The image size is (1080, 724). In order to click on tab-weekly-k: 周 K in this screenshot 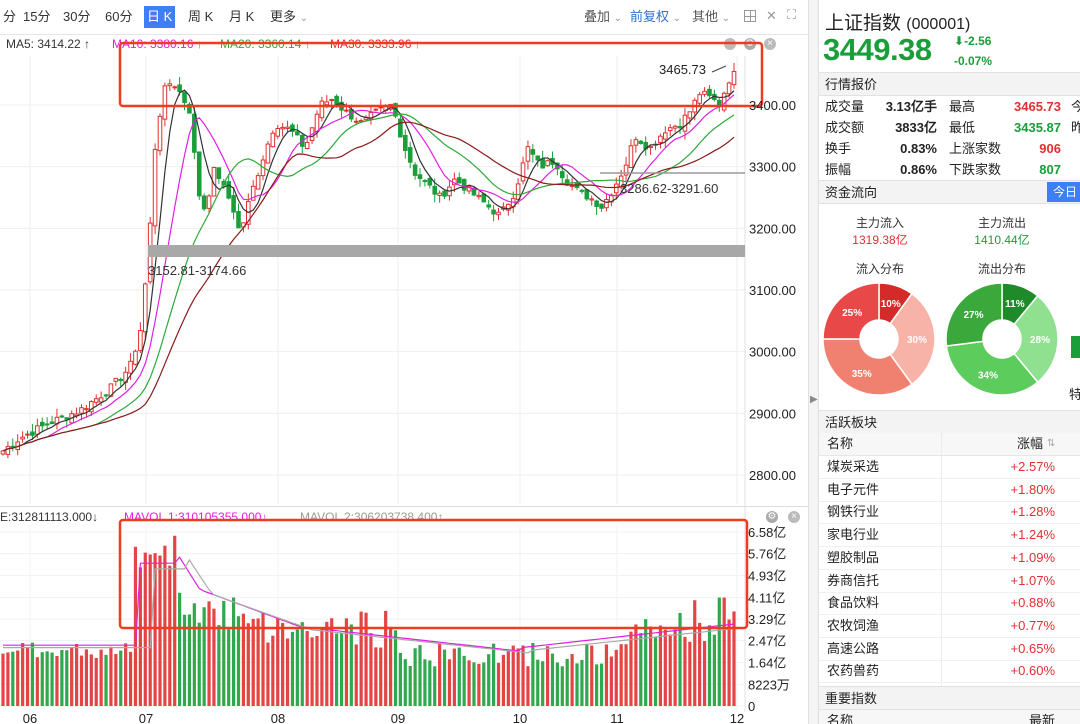, I will do `click(201, 16)`.